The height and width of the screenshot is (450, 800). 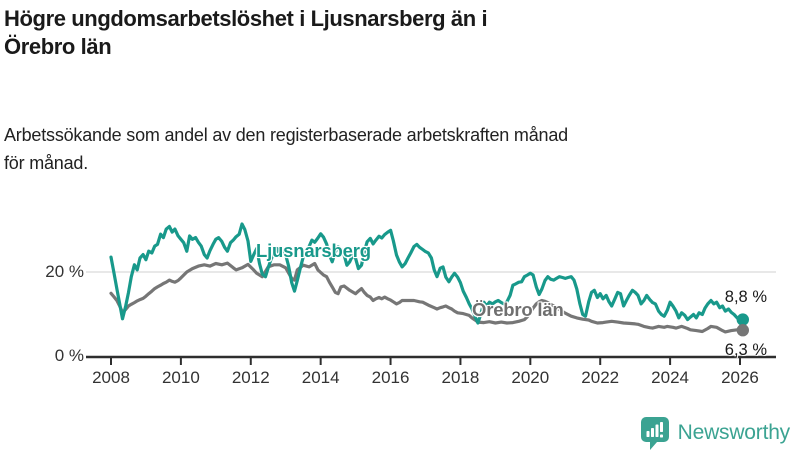 What do you see at coordinates (390, 377) in the screenshot?
I see `x-axis-label-2016: 2016` at bounding box center [390, 377].